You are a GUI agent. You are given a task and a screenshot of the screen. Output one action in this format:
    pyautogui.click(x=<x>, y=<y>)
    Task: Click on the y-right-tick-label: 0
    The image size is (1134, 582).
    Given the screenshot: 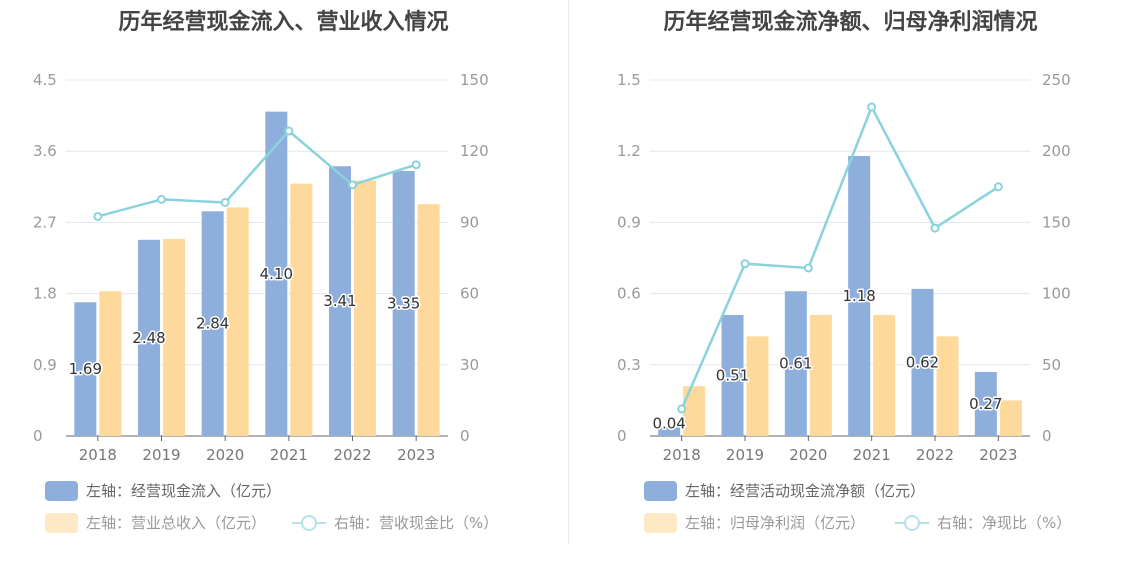 What is the action you would take?
    pyautogui.click(x=465, y=436)
    